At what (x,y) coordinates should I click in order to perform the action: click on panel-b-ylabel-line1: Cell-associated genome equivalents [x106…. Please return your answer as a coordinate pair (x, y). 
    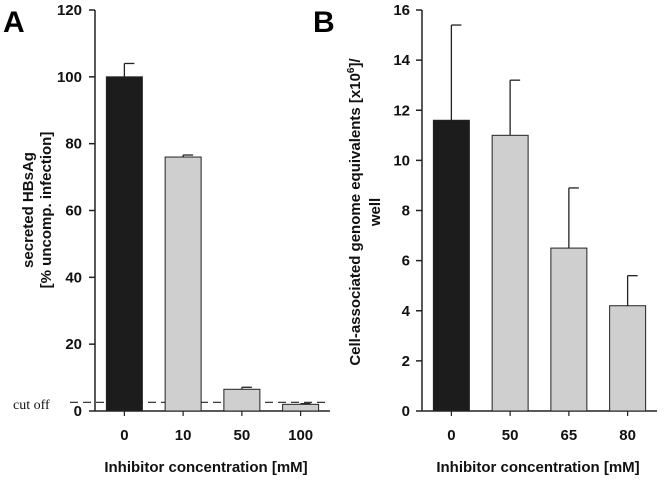
    Looking at the image, I should click on (355, 211).